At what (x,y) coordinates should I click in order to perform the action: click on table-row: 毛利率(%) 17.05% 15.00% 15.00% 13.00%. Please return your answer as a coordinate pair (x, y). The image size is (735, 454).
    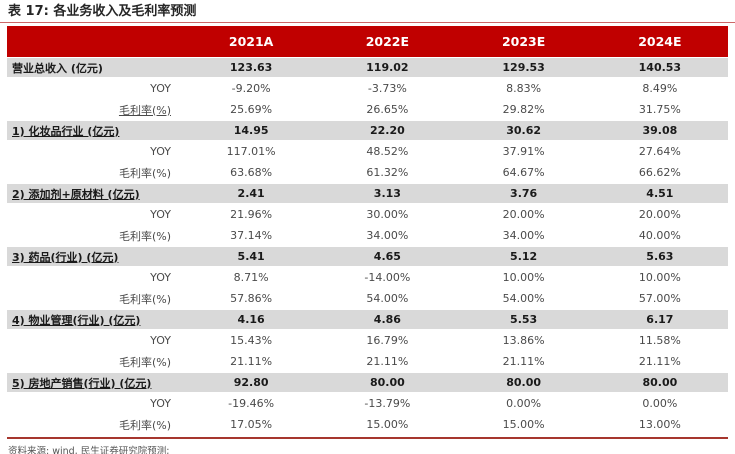
    Looking at the image, I should click on (367, 424).